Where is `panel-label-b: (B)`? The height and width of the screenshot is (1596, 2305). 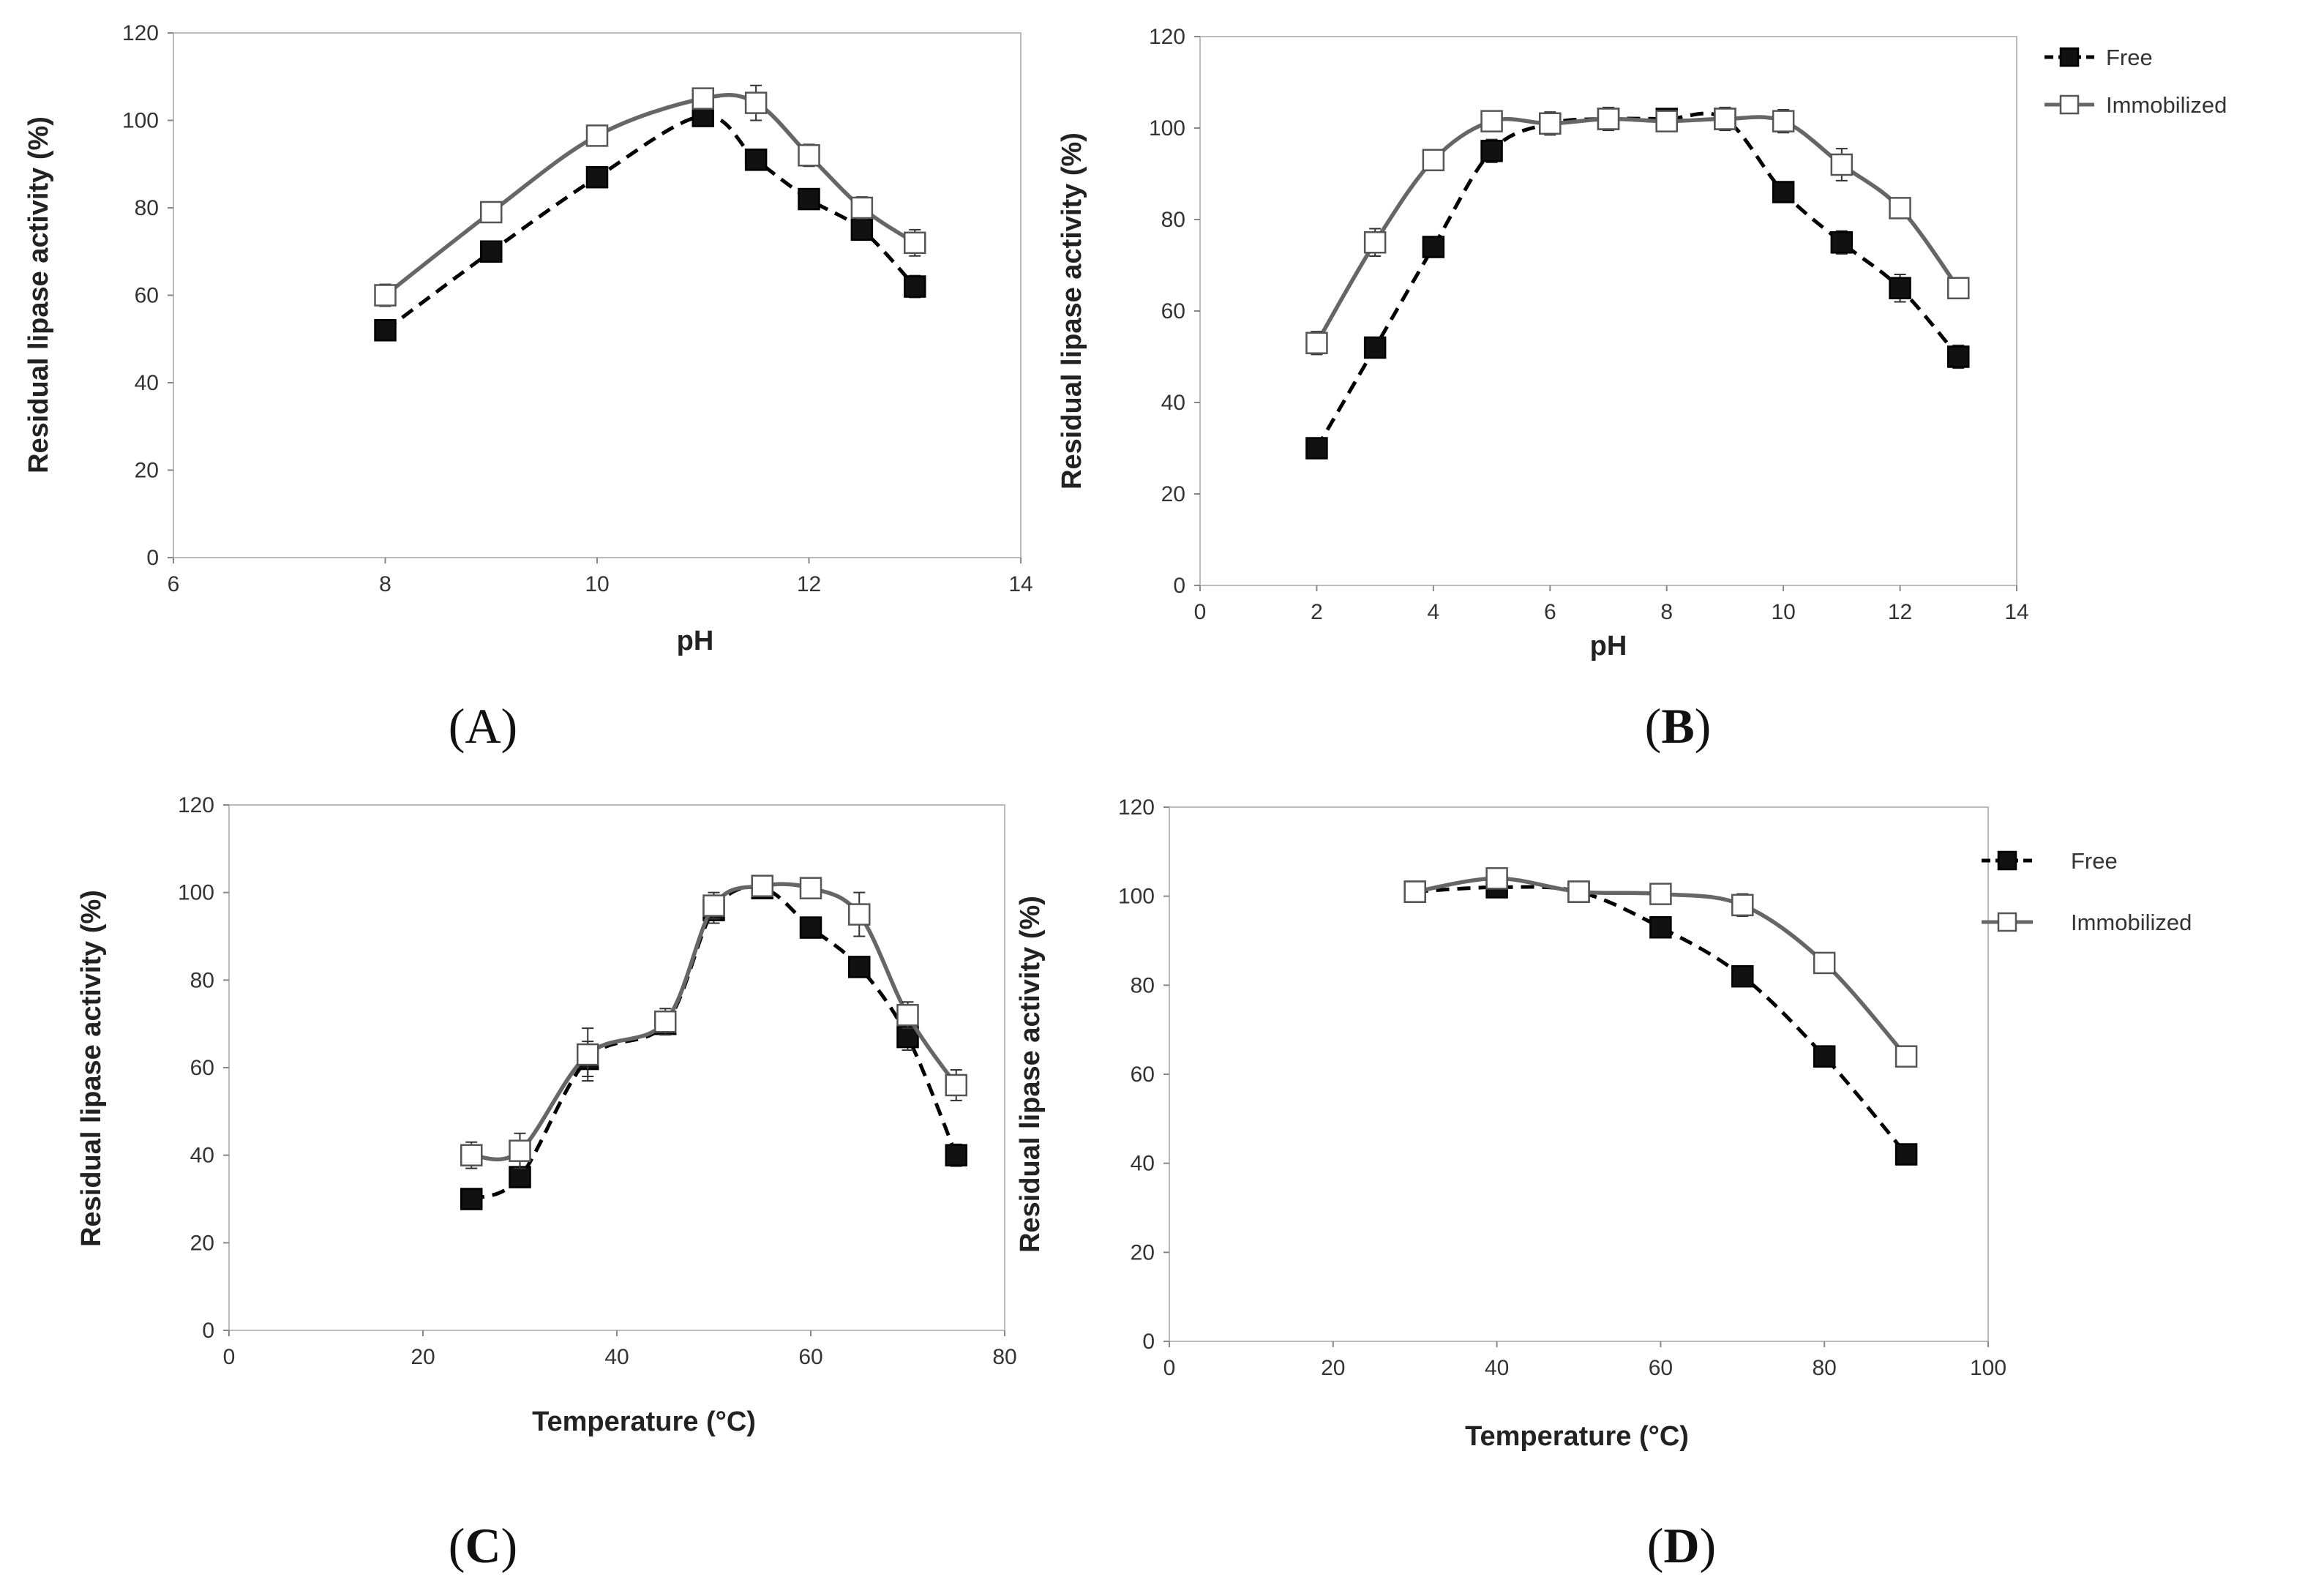 panel-label-b: (B) is located at coordinates (1678, 726).